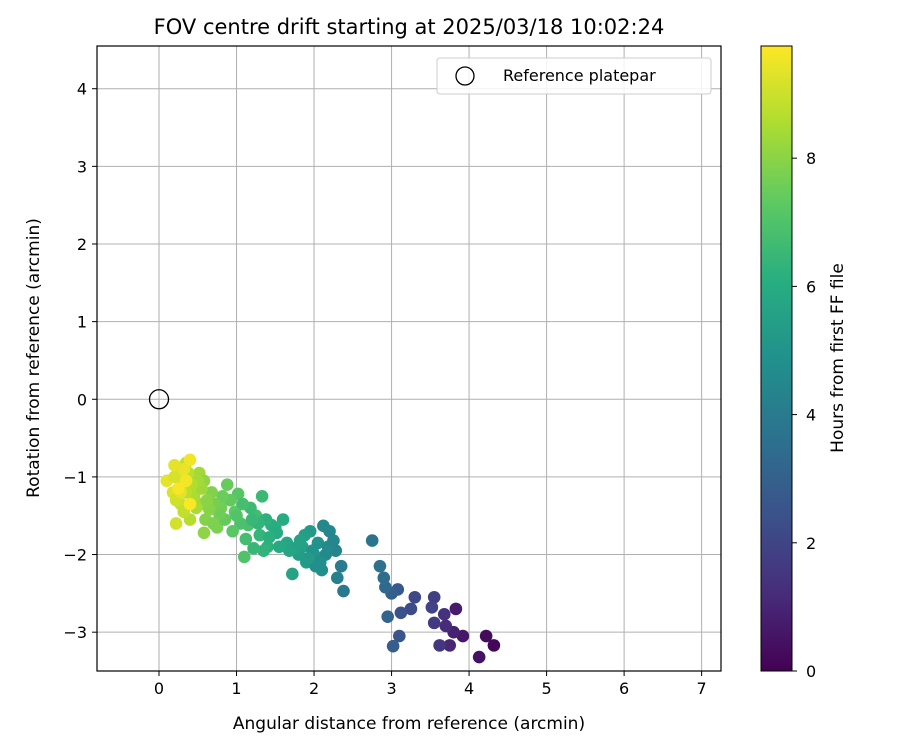 This screenshot has width=900, height=750. What do you see at coordinates (579, 75) in the screenshot?
I see `legend-entry-label: Reference platepar` at bounding box center [579, 75].